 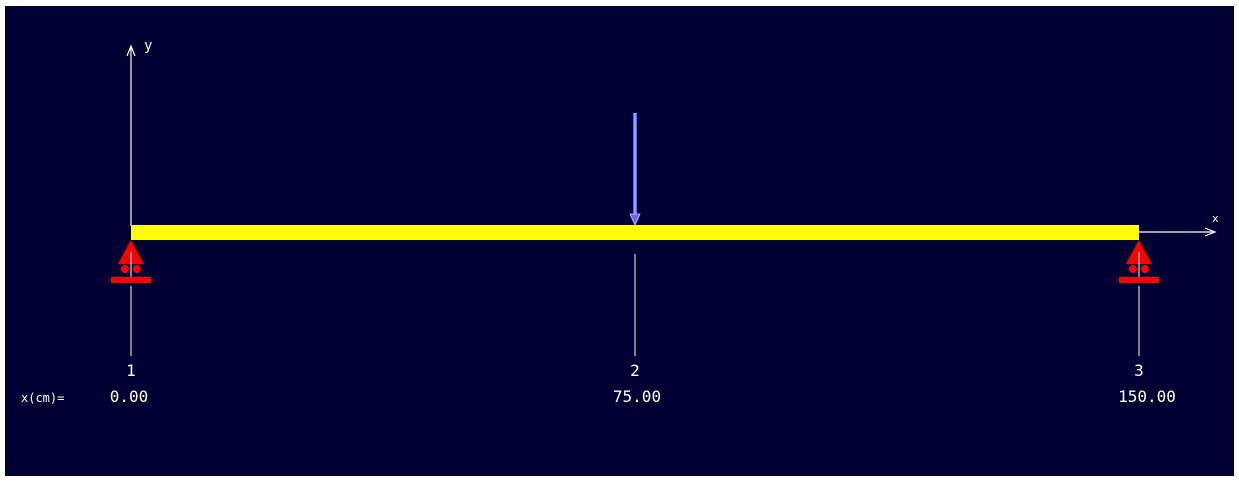 I want to click on node-label-1: 1, so click(x=131, y=370).